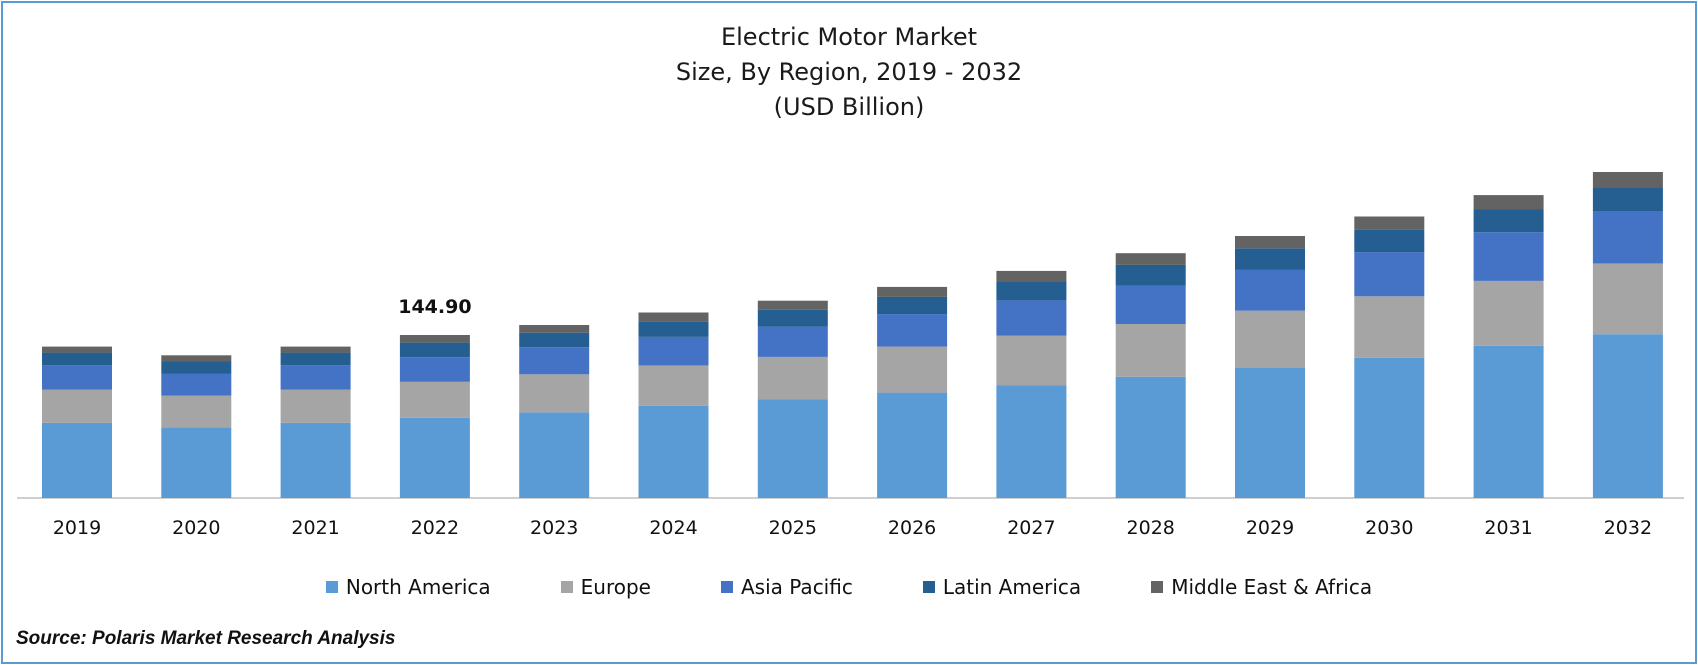  What do you see at coordinates (1270, 528) in the screenshot?
I see `x-tick-label-2029: 2029` at bounding box center [1270, 528].